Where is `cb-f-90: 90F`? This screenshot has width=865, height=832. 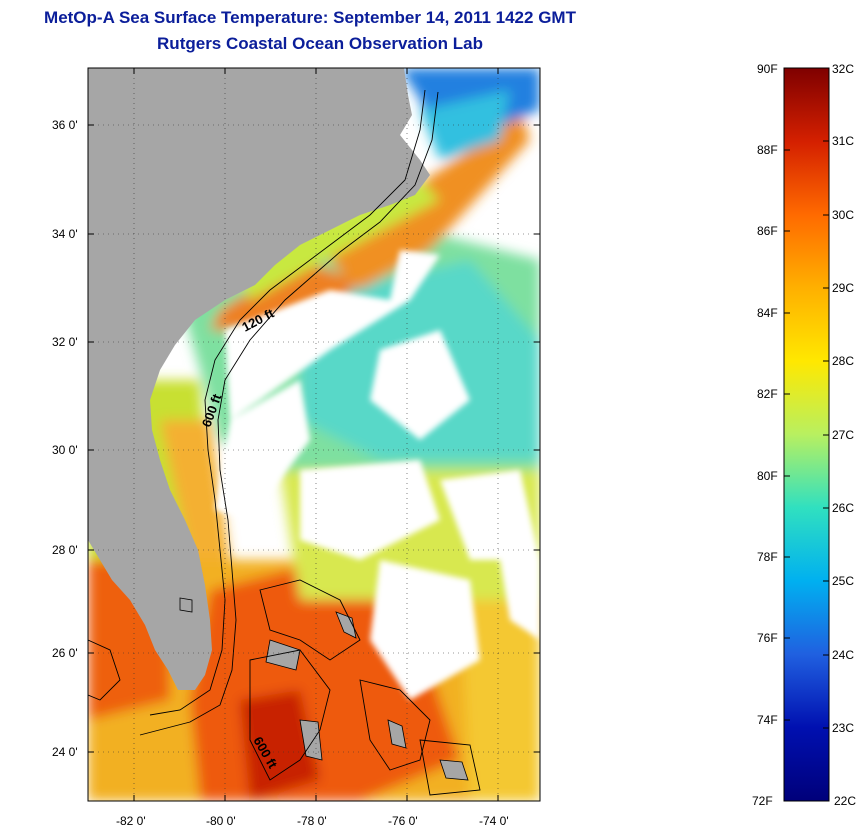
cb-f-90: 90F is located at coordinates (767, 69).